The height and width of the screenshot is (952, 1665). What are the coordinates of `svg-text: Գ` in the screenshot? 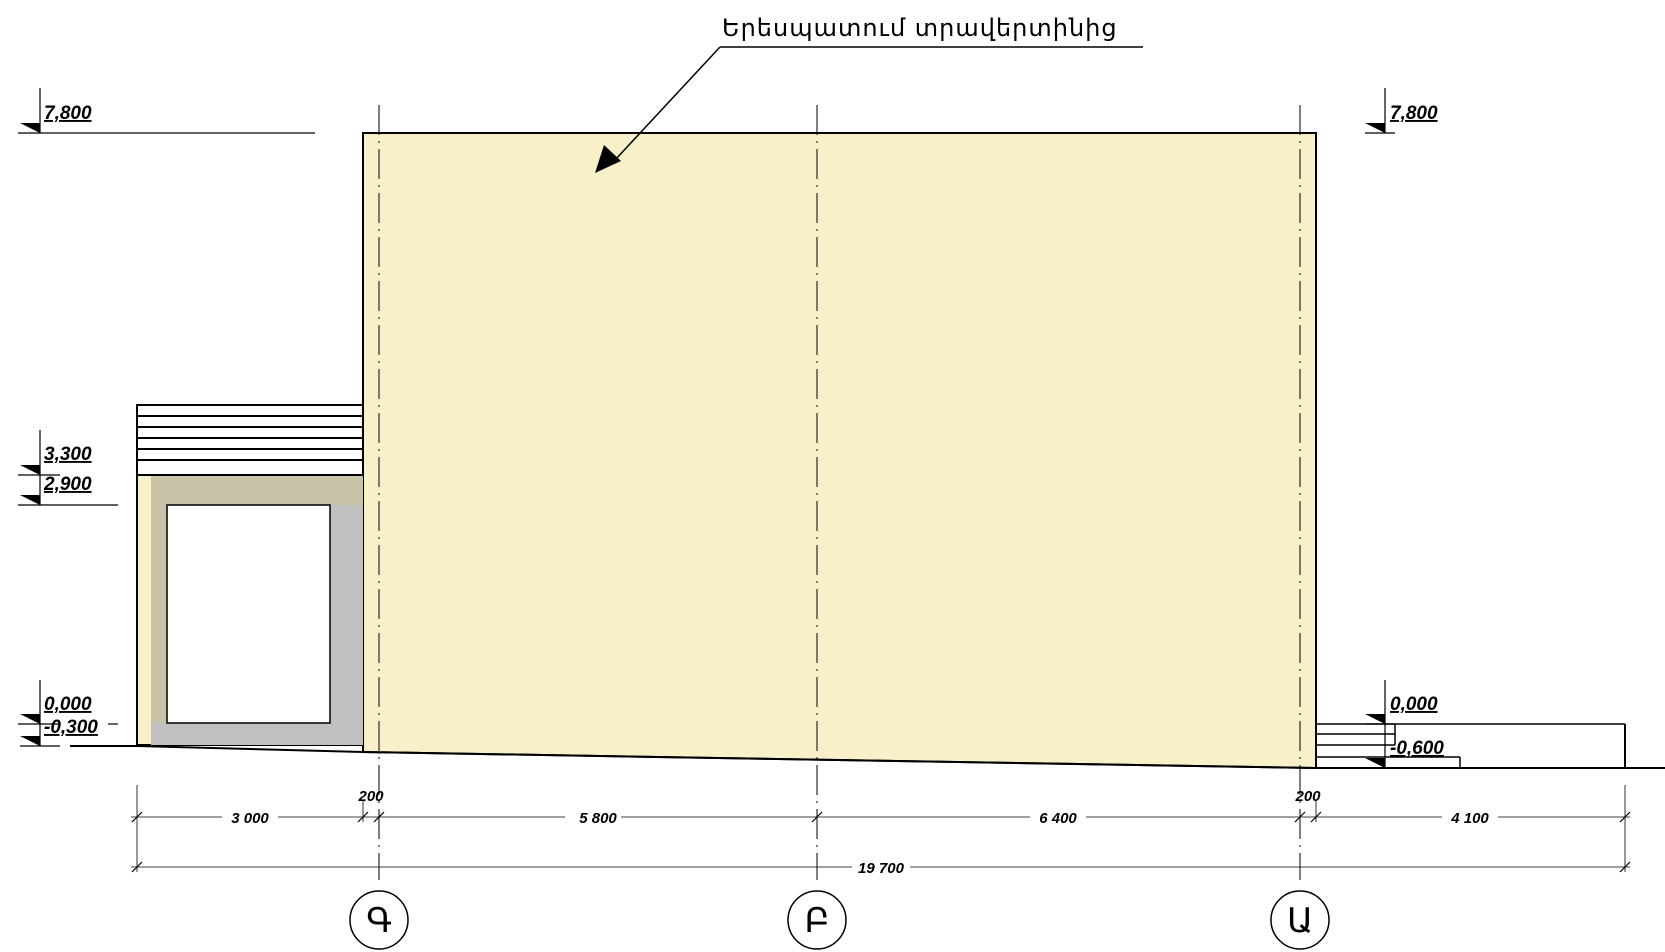 It's located at (379, 921).